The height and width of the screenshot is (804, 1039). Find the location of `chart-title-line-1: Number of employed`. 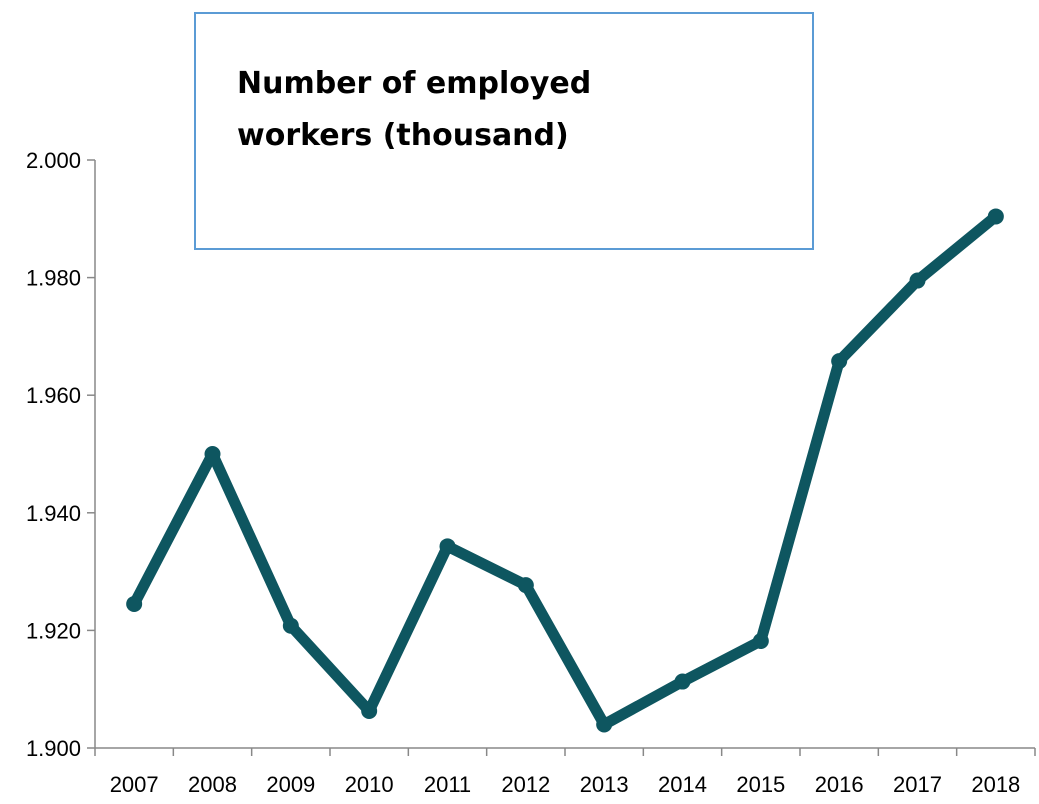

chart-title-line-1: Number of employed is located at coordinates (414, 83).